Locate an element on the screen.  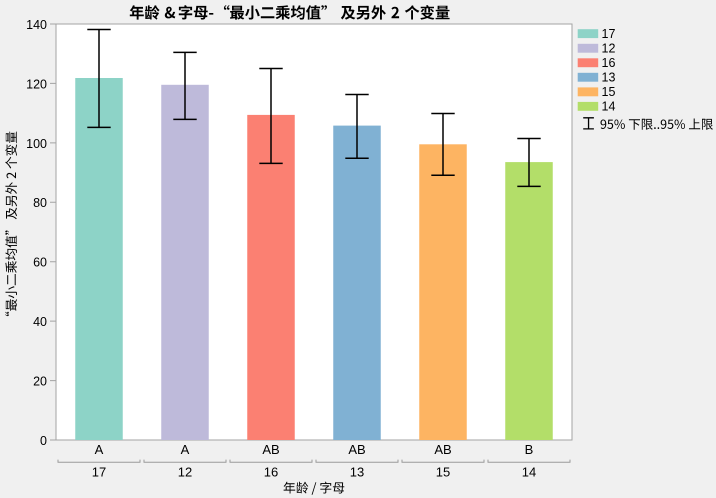
svg-text: 20 is located at coordinates (40, 382).